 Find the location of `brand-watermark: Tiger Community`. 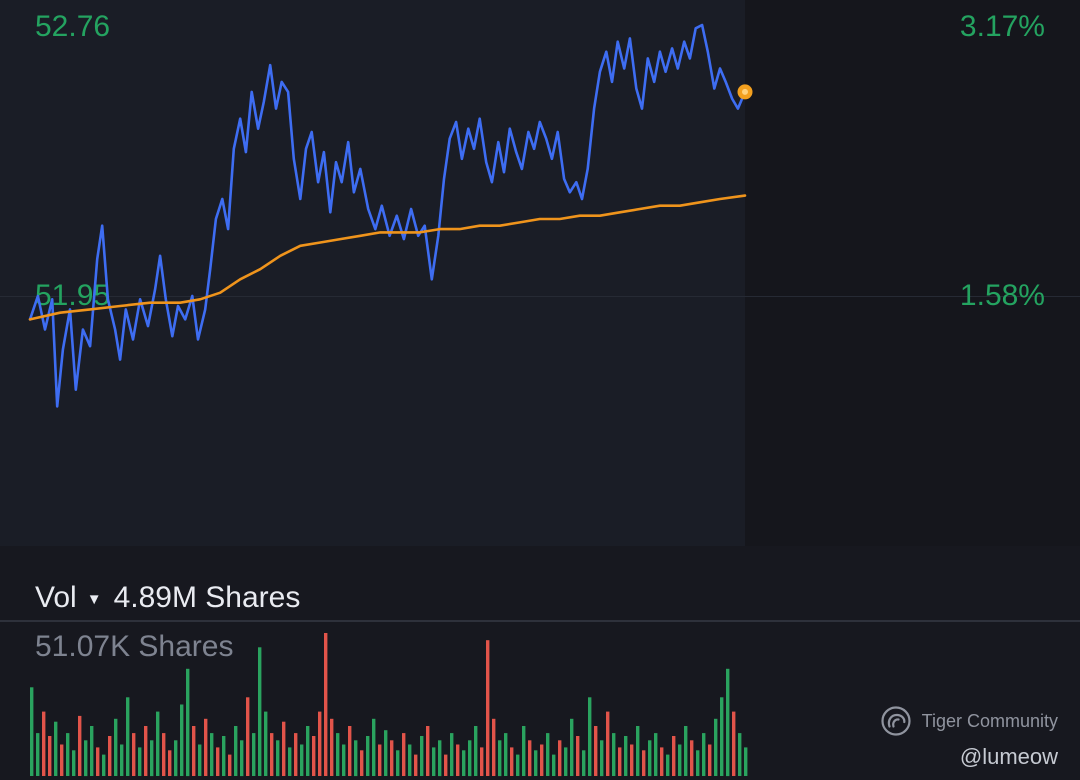

brand-watermark: Tiger Community is located at coordinates (968, 721).